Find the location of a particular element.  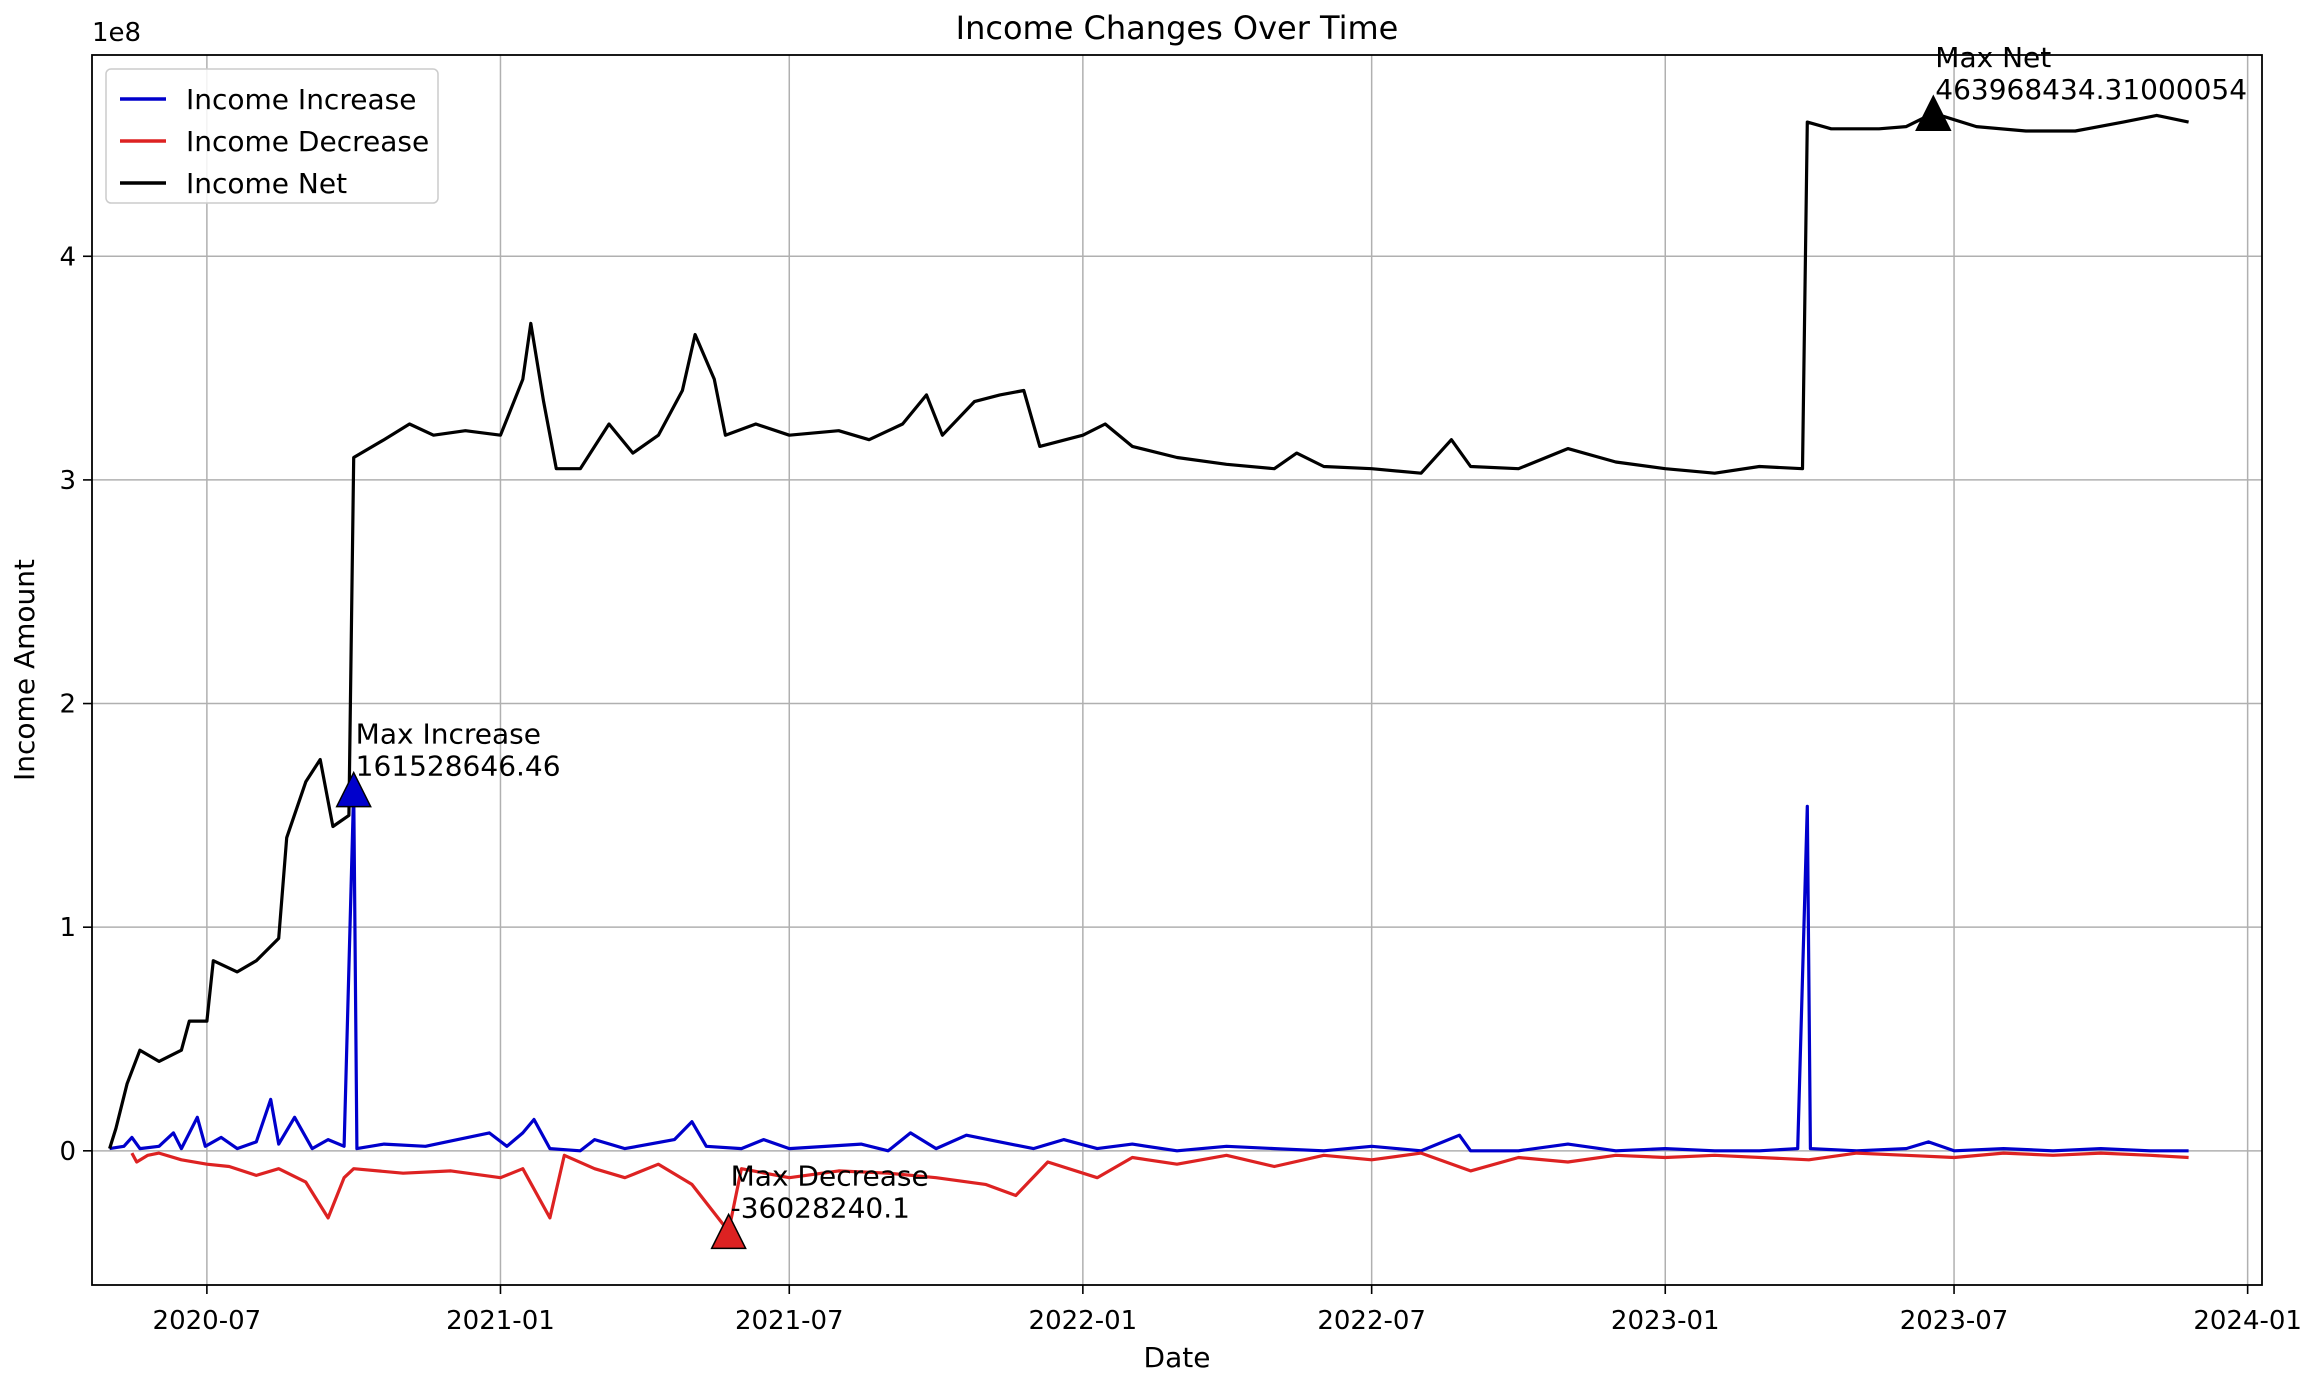

legend: Income Increase Income Decrease Income Net is located at coordinates (272, 136).